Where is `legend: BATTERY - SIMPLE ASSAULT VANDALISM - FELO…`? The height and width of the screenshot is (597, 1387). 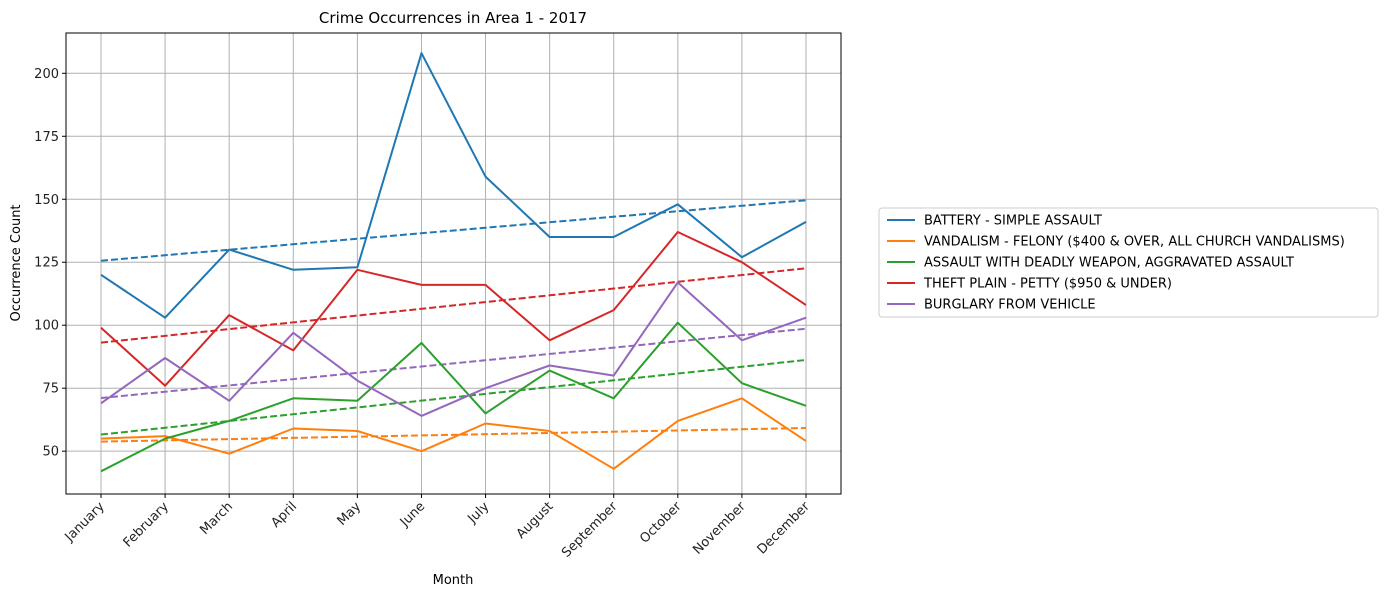 legend: BATTERY - SIMPLE ASSAULT VANDALISM - FELO… is located at coordinates (1128, 262).